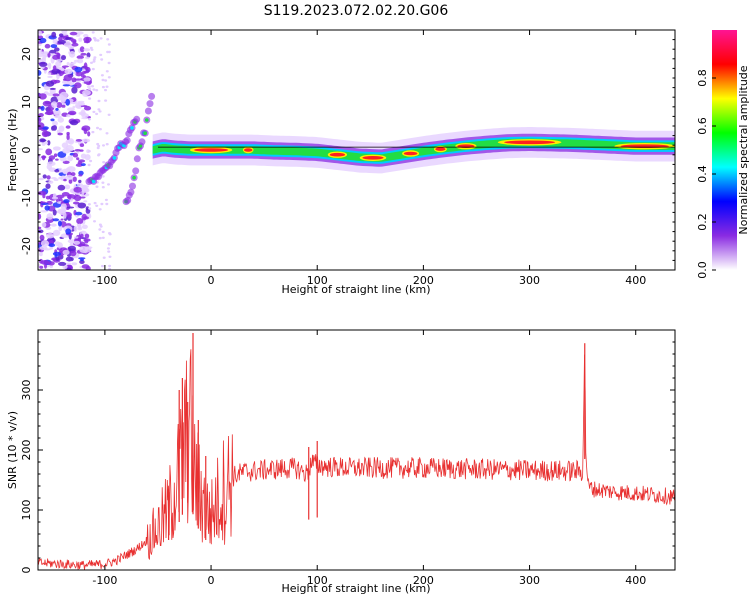 The height and width of the screenshot is (600, 750). I want to click on spectrogram-x-label: Height of straight line (km), so click(355, 289).